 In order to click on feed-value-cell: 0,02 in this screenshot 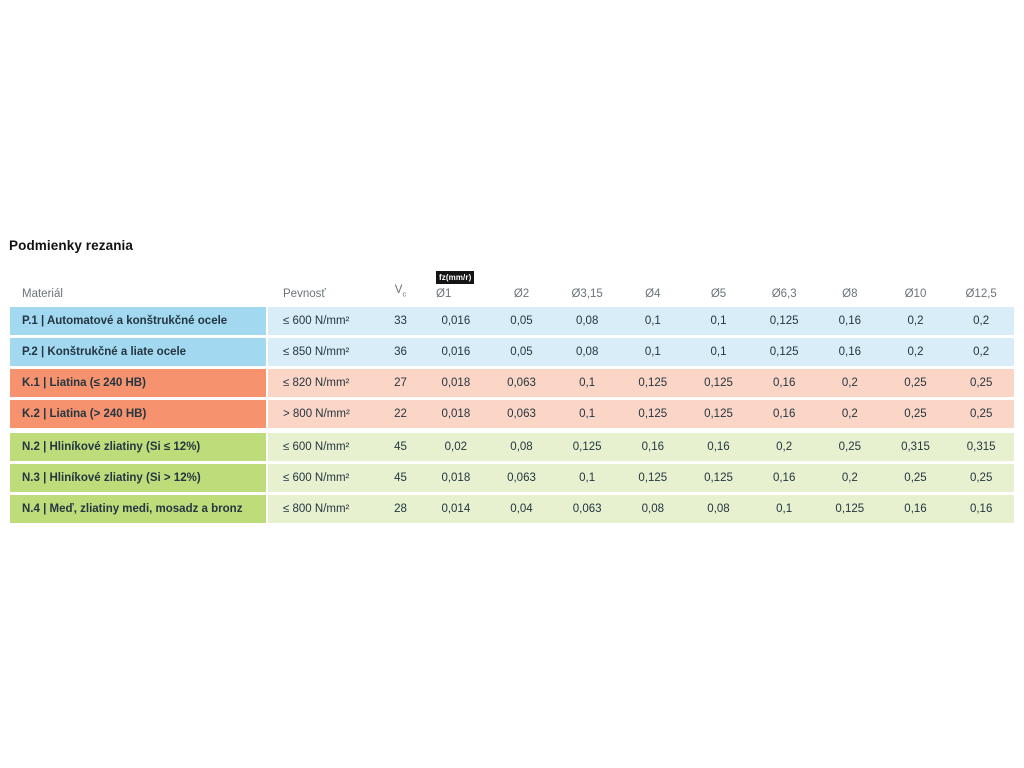, I will do `click(456, 447)`.